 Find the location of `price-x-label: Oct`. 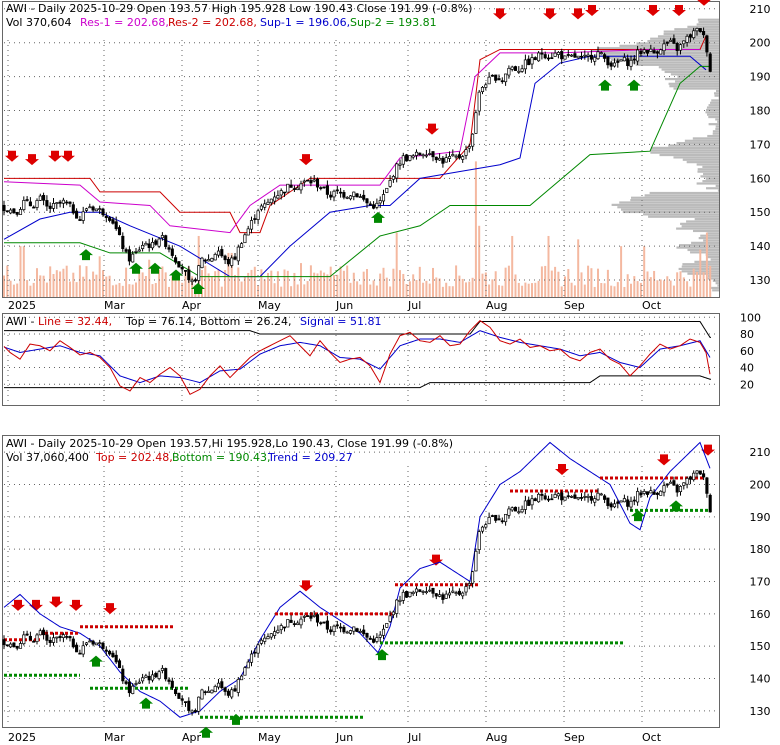

price-x-label: Oct is located at coordinates (652, 305).